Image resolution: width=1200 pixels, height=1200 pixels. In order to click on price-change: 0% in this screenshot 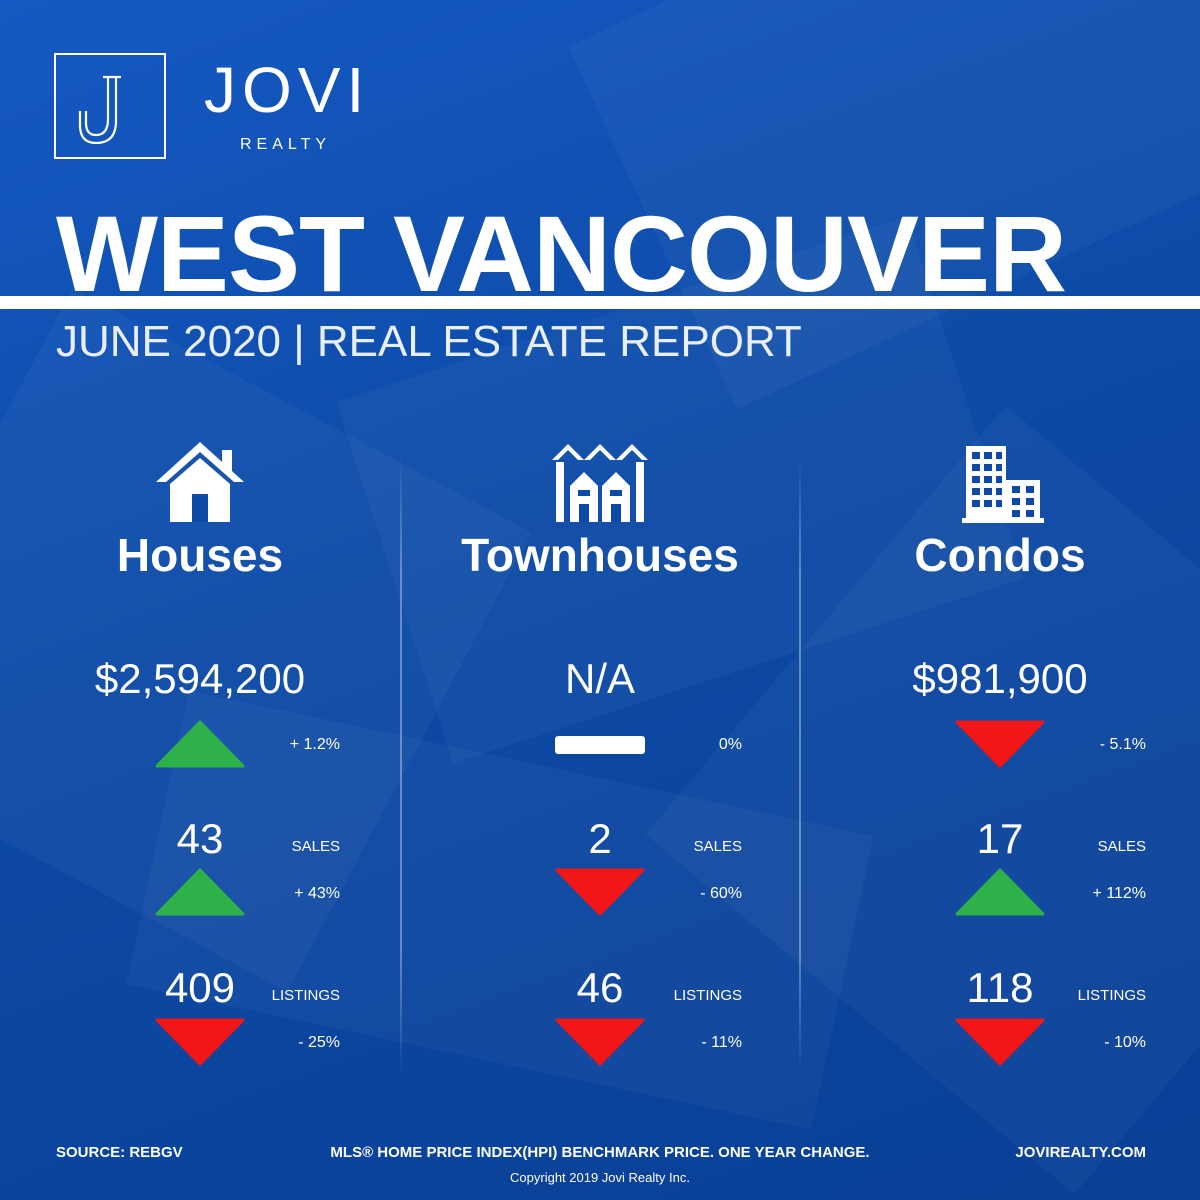, I will do `click(730, 744)`.